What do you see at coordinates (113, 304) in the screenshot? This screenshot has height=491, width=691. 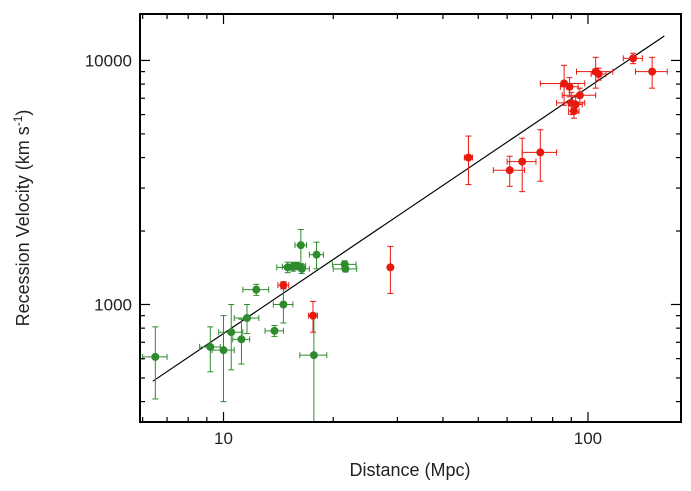 I see `y-tick-label: 1000` at bounding box center [113, 304].